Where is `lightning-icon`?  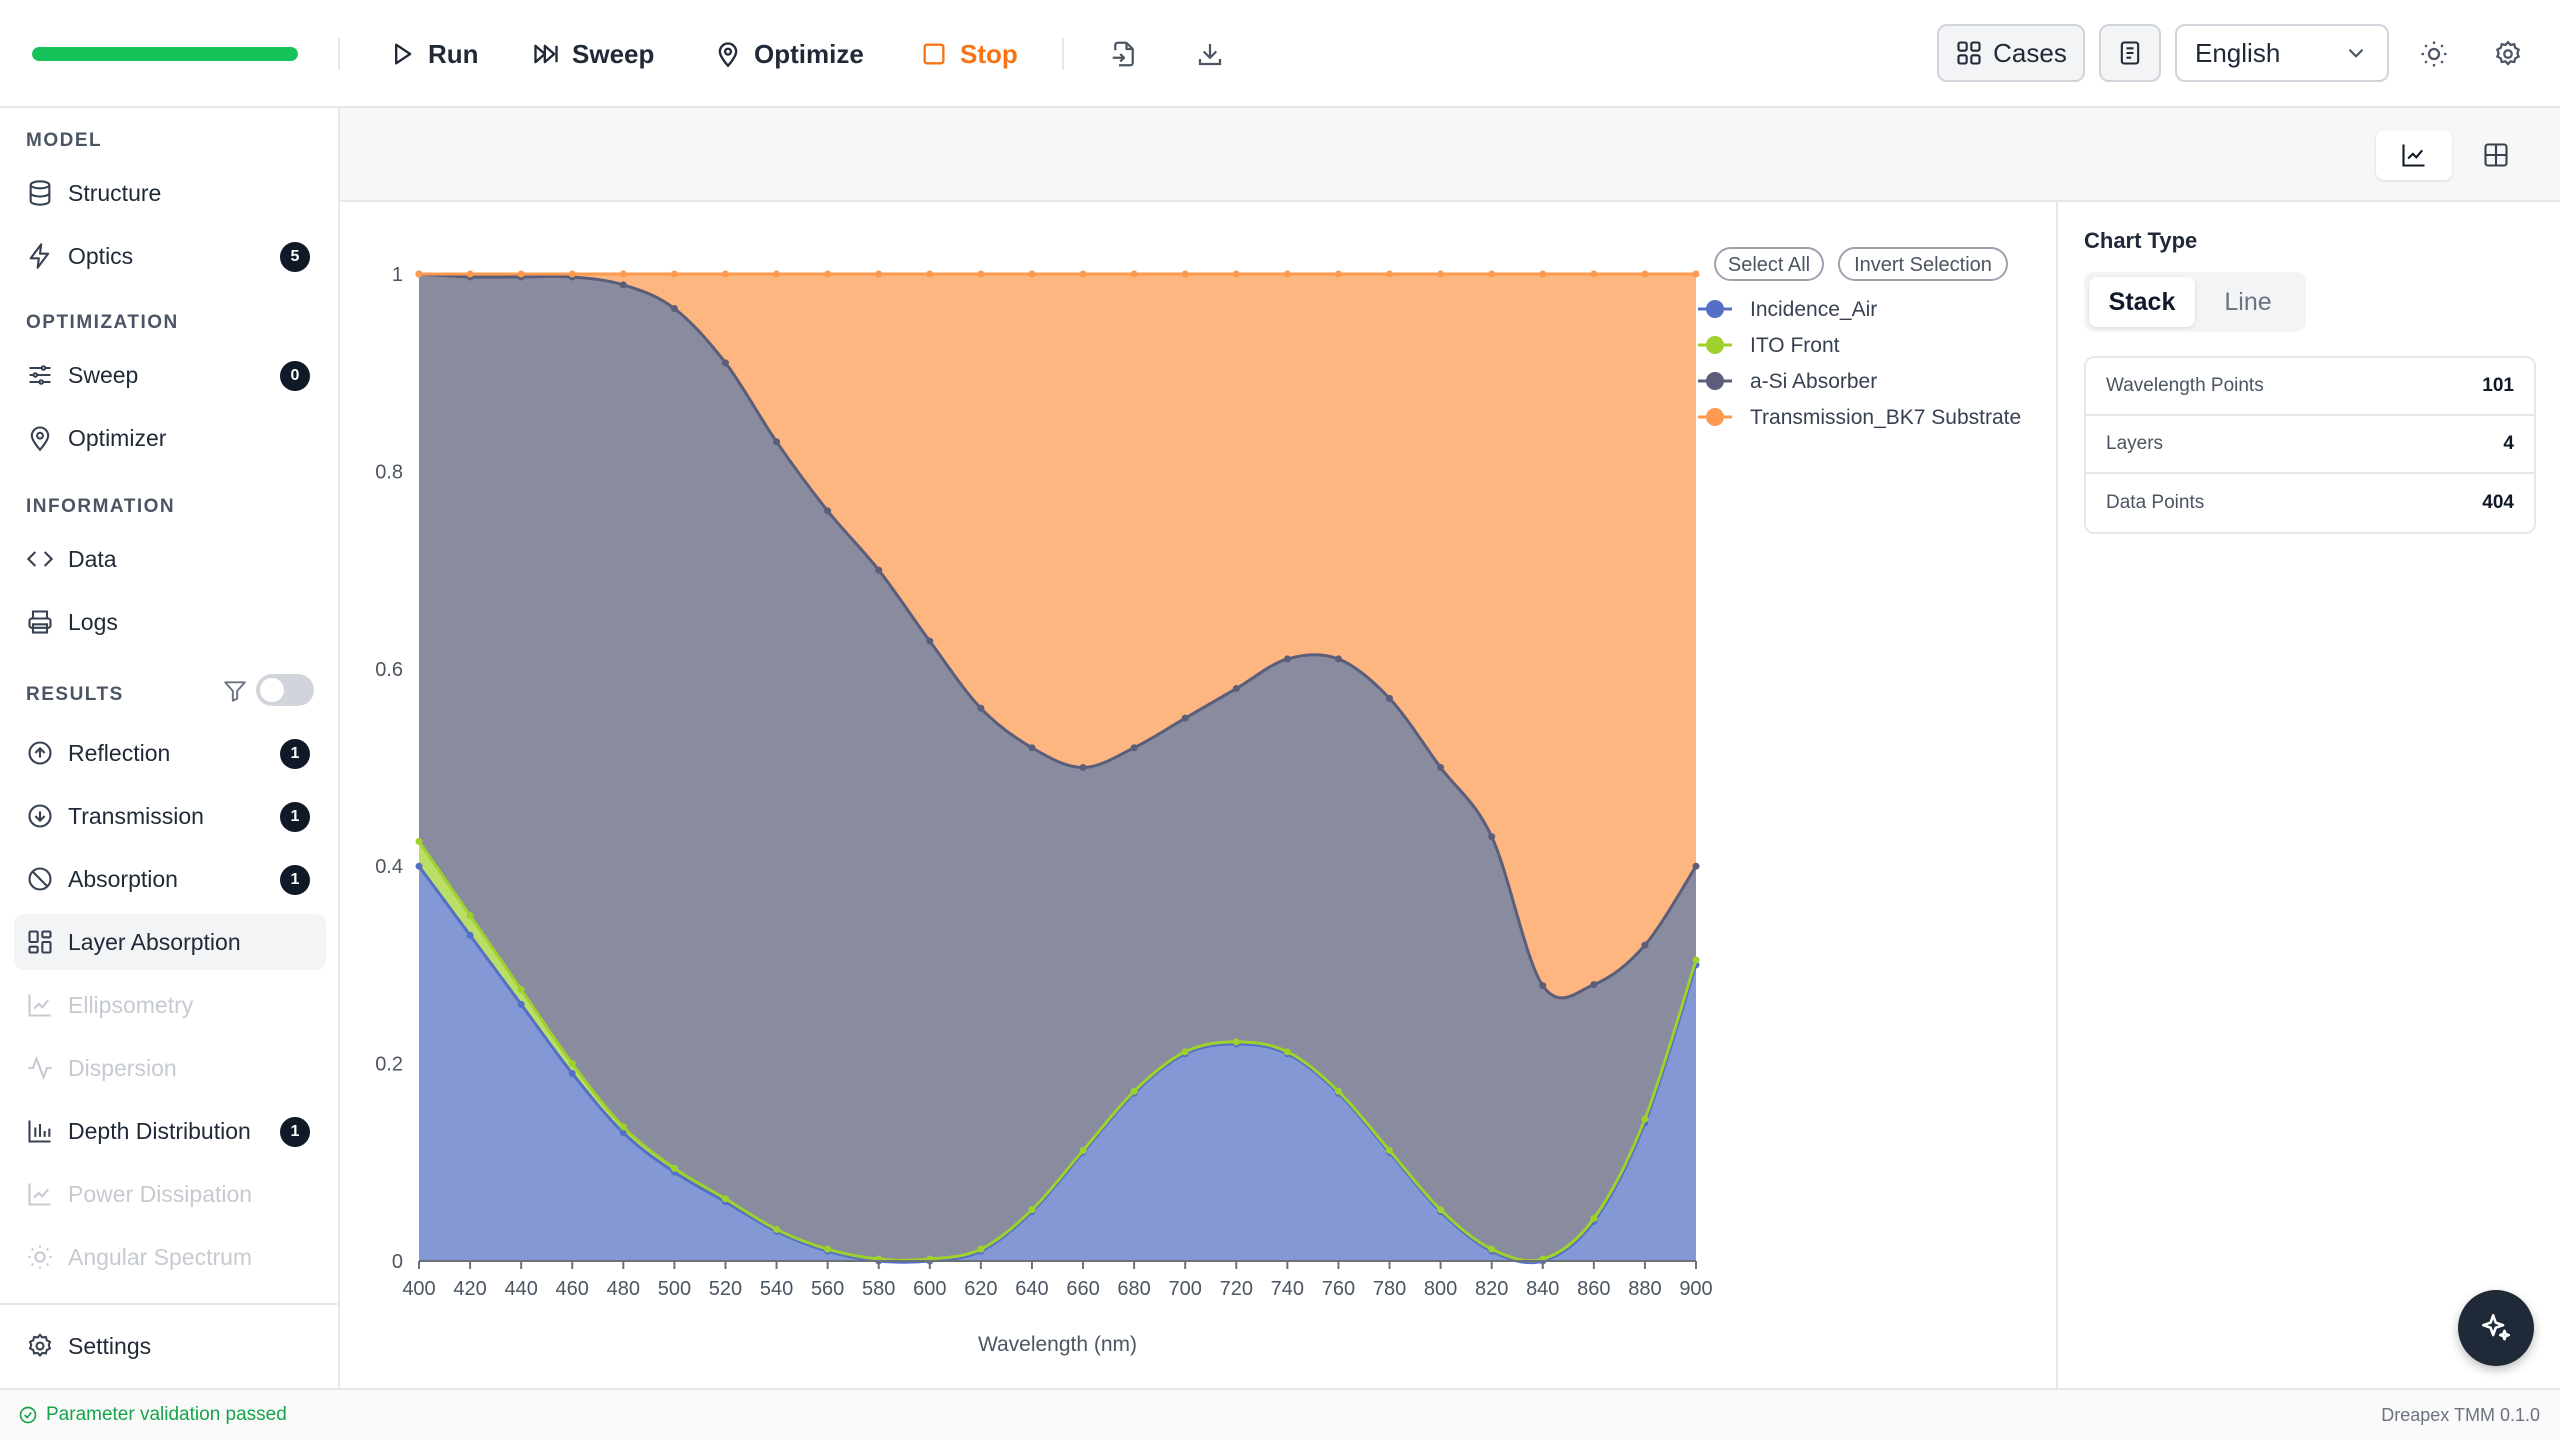 lightning-icon is located at coordinates (39, 256).